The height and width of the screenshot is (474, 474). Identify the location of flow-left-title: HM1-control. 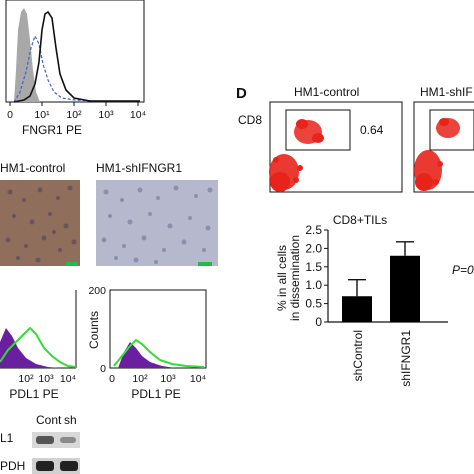
(326, 92).